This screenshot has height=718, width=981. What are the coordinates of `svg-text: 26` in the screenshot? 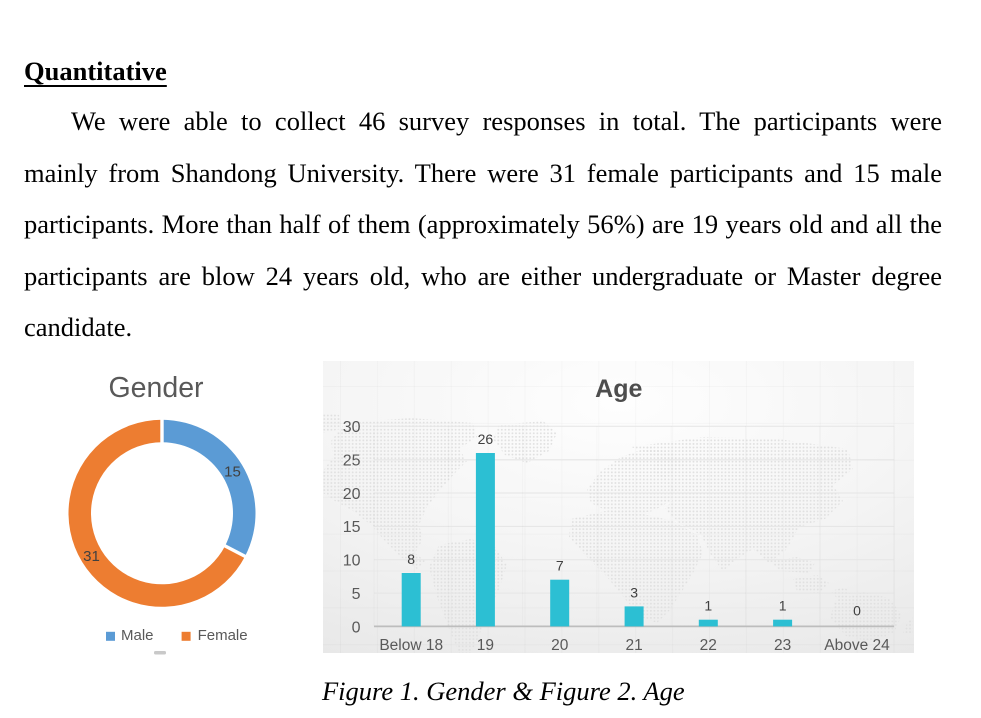 It's located at (486, 439).